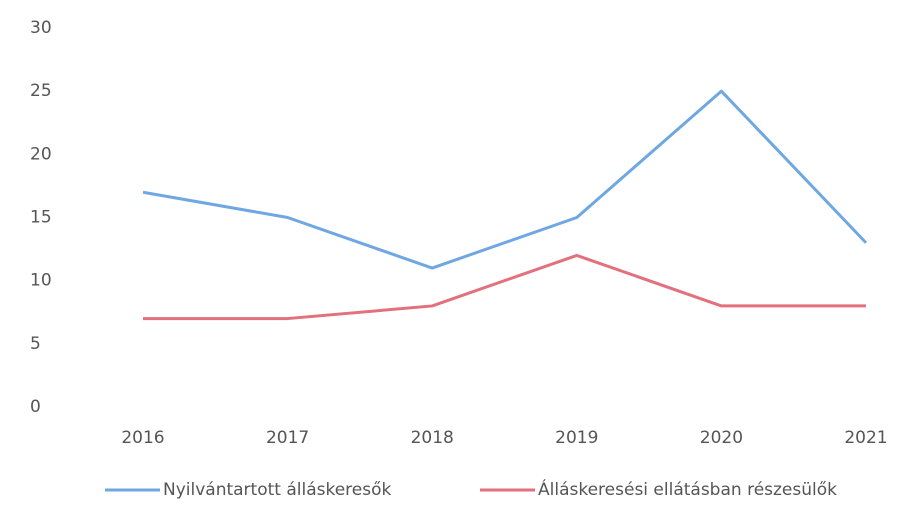  Describe the element at coordinates (576, 438) in the screenshot. I see `x-tick-label: 2019` at that location.